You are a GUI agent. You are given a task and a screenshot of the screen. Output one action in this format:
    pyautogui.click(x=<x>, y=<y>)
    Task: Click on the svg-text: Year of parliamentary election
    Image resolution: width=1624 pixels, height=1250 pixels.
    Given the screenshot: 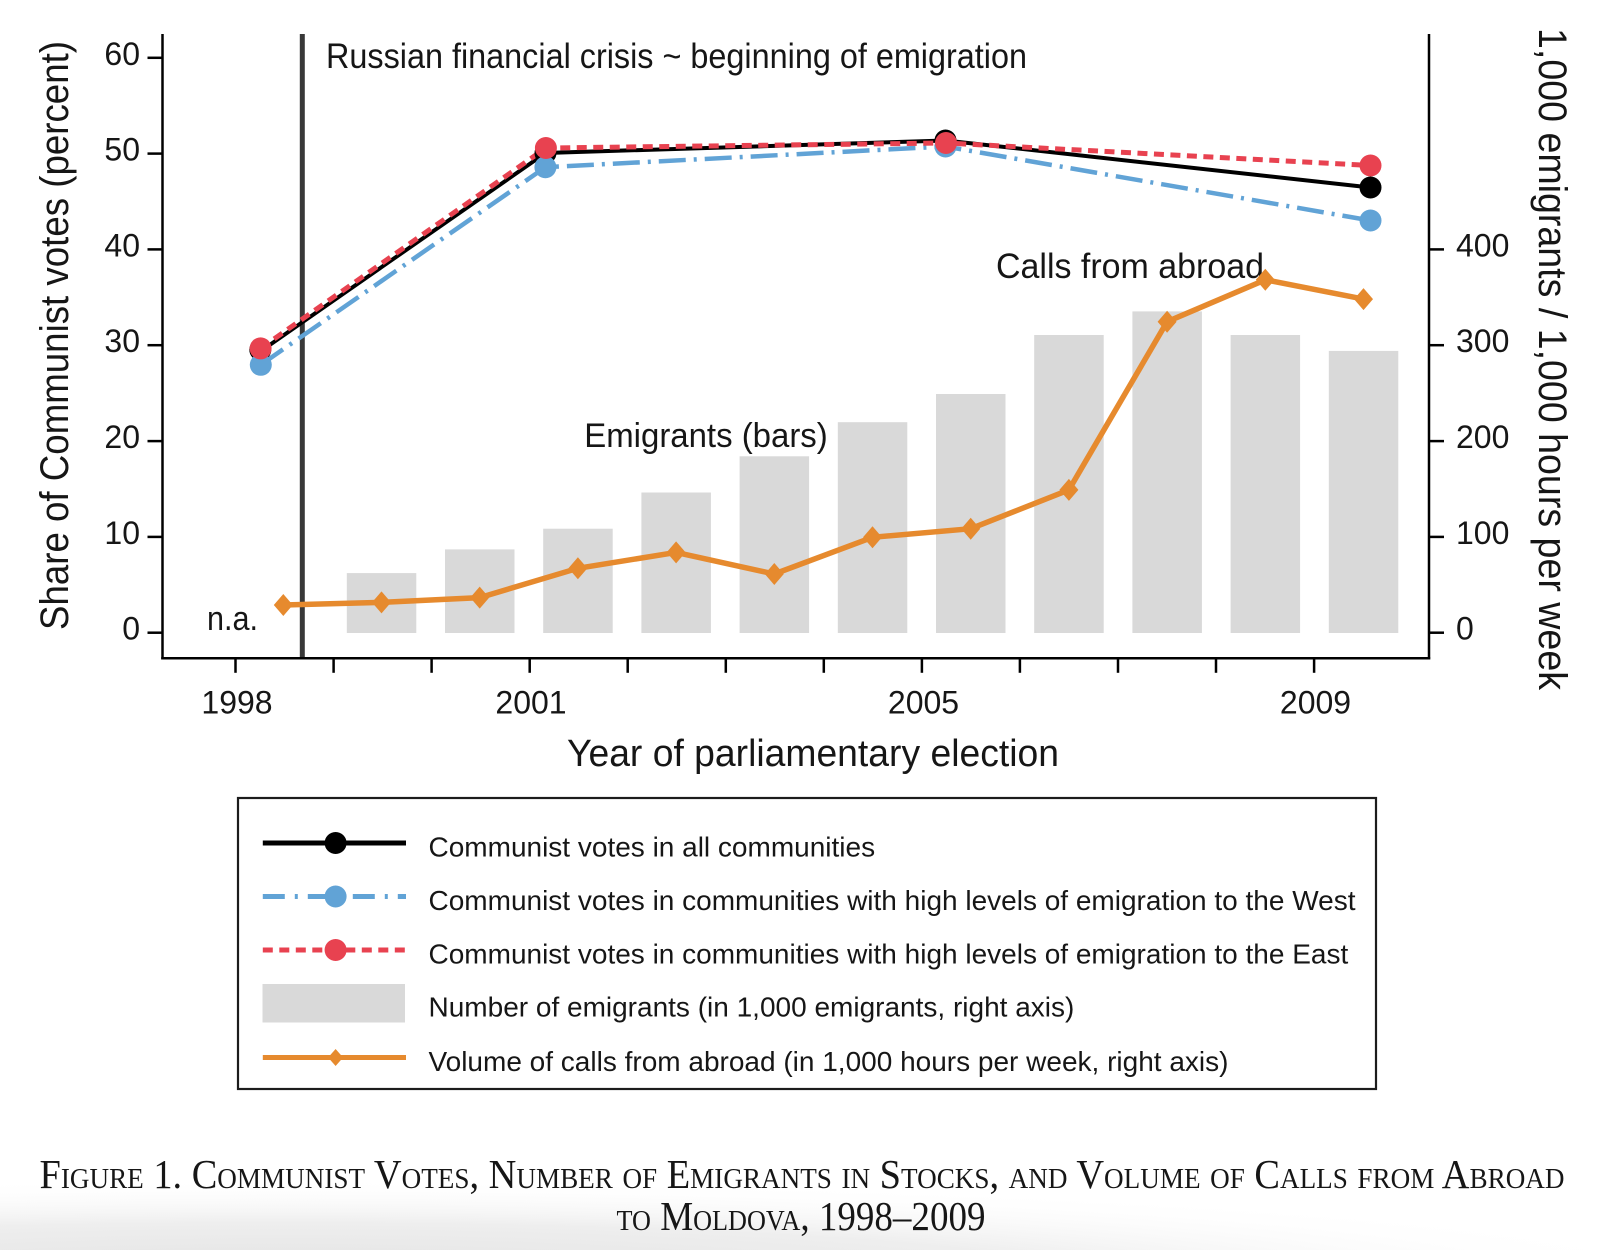 What is the action you would take?
    pyautogui.click(x=813, y=754)
    